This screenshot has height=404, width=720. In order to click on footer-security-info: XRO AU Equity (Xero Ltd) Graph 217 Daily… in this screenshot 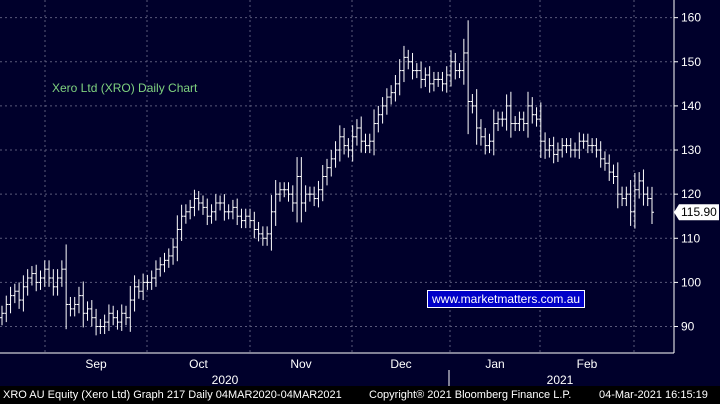, I will do `click(172, 395)`.